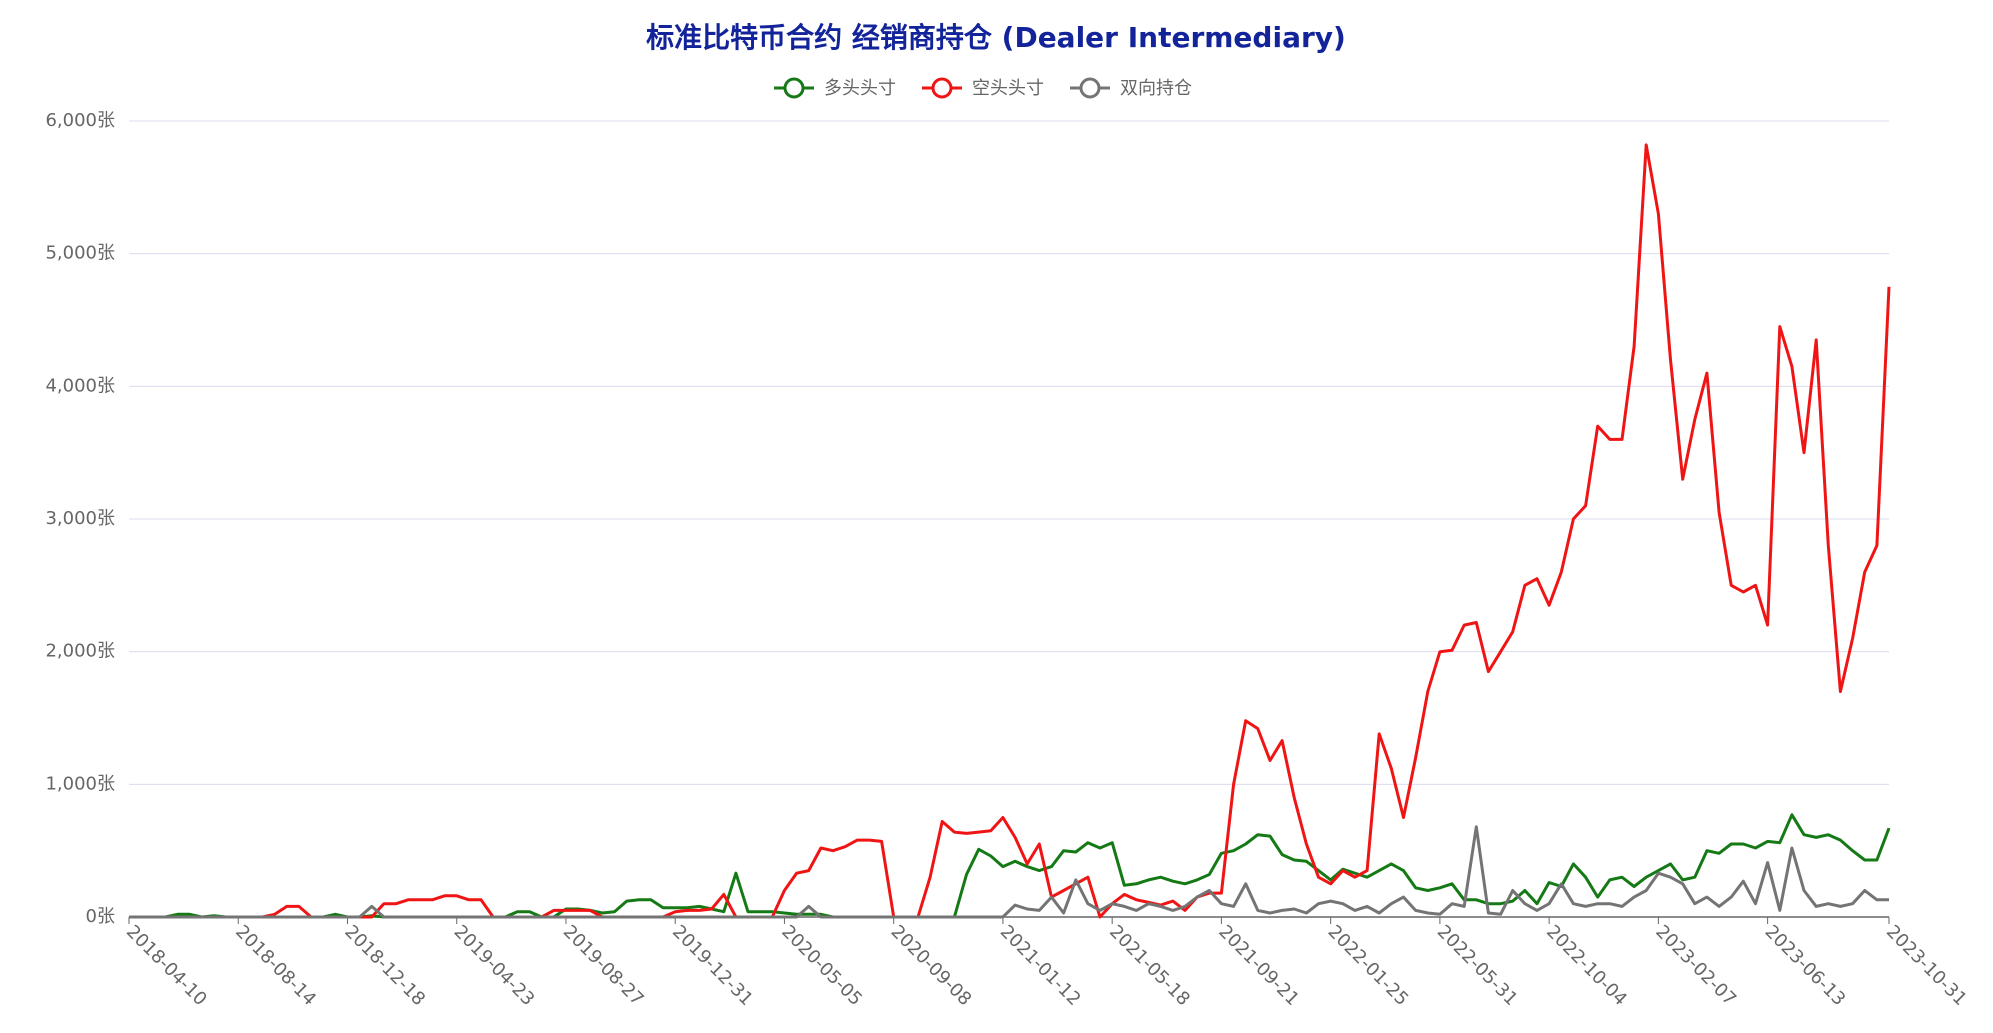 The height and width of the screenshot is (1033, 1993). I want to click on x-tick-label: 2023-02-07, so click(1695, 965).